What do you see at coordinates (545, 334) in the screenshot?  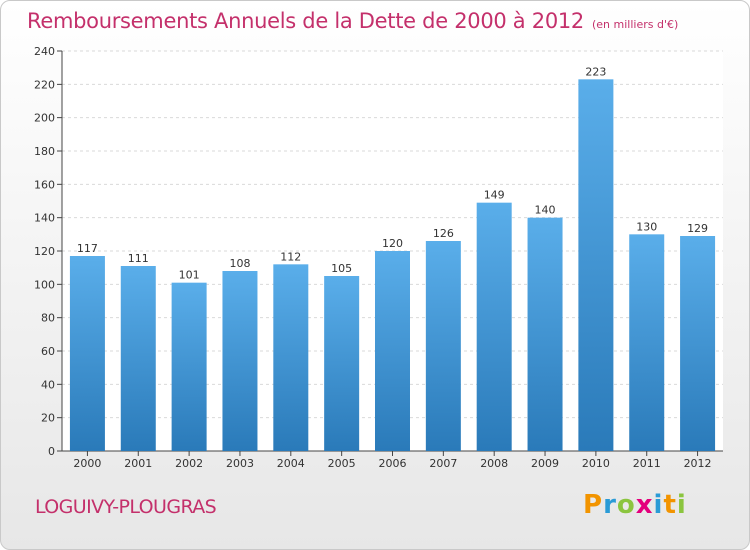 I see `bar-2009` at bounding box center [545, 334].